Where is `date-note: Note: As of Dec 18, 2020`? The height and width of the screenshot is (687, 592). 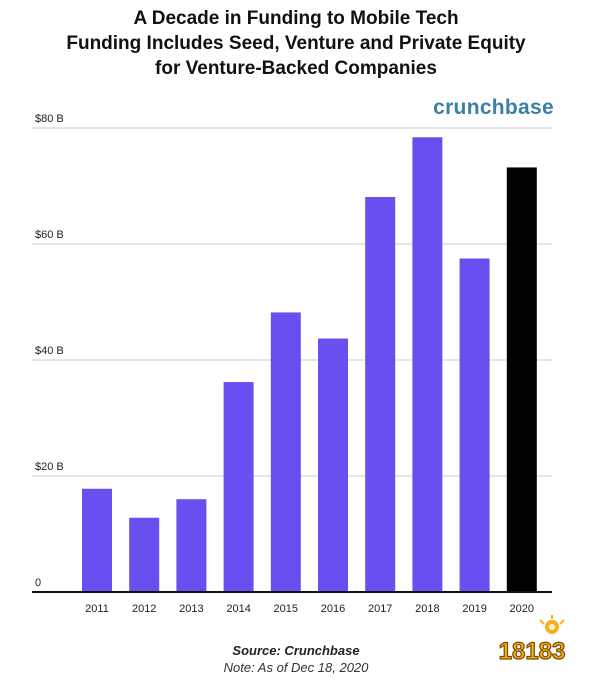 date-note: Note: As of Dec 18, 2020 is located at coordinates (296, 667).